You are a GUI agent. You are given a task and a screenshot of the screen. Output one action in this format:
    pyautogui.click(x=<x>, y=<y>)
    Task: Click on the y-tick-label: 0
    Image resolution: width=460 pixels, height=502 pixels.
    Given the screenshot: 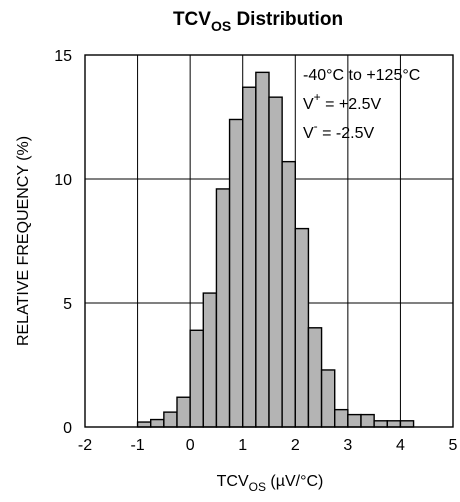 What is the action you would take?
    pyautogui.click(x=67, y=428)
    